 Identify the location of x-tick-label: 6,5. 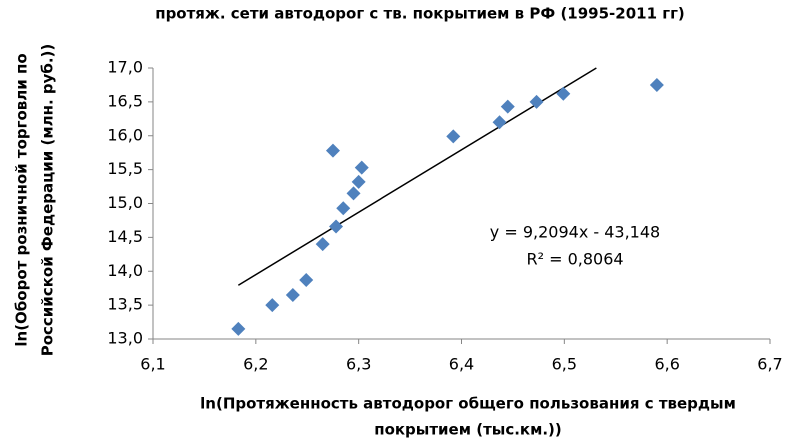
(564, 364).